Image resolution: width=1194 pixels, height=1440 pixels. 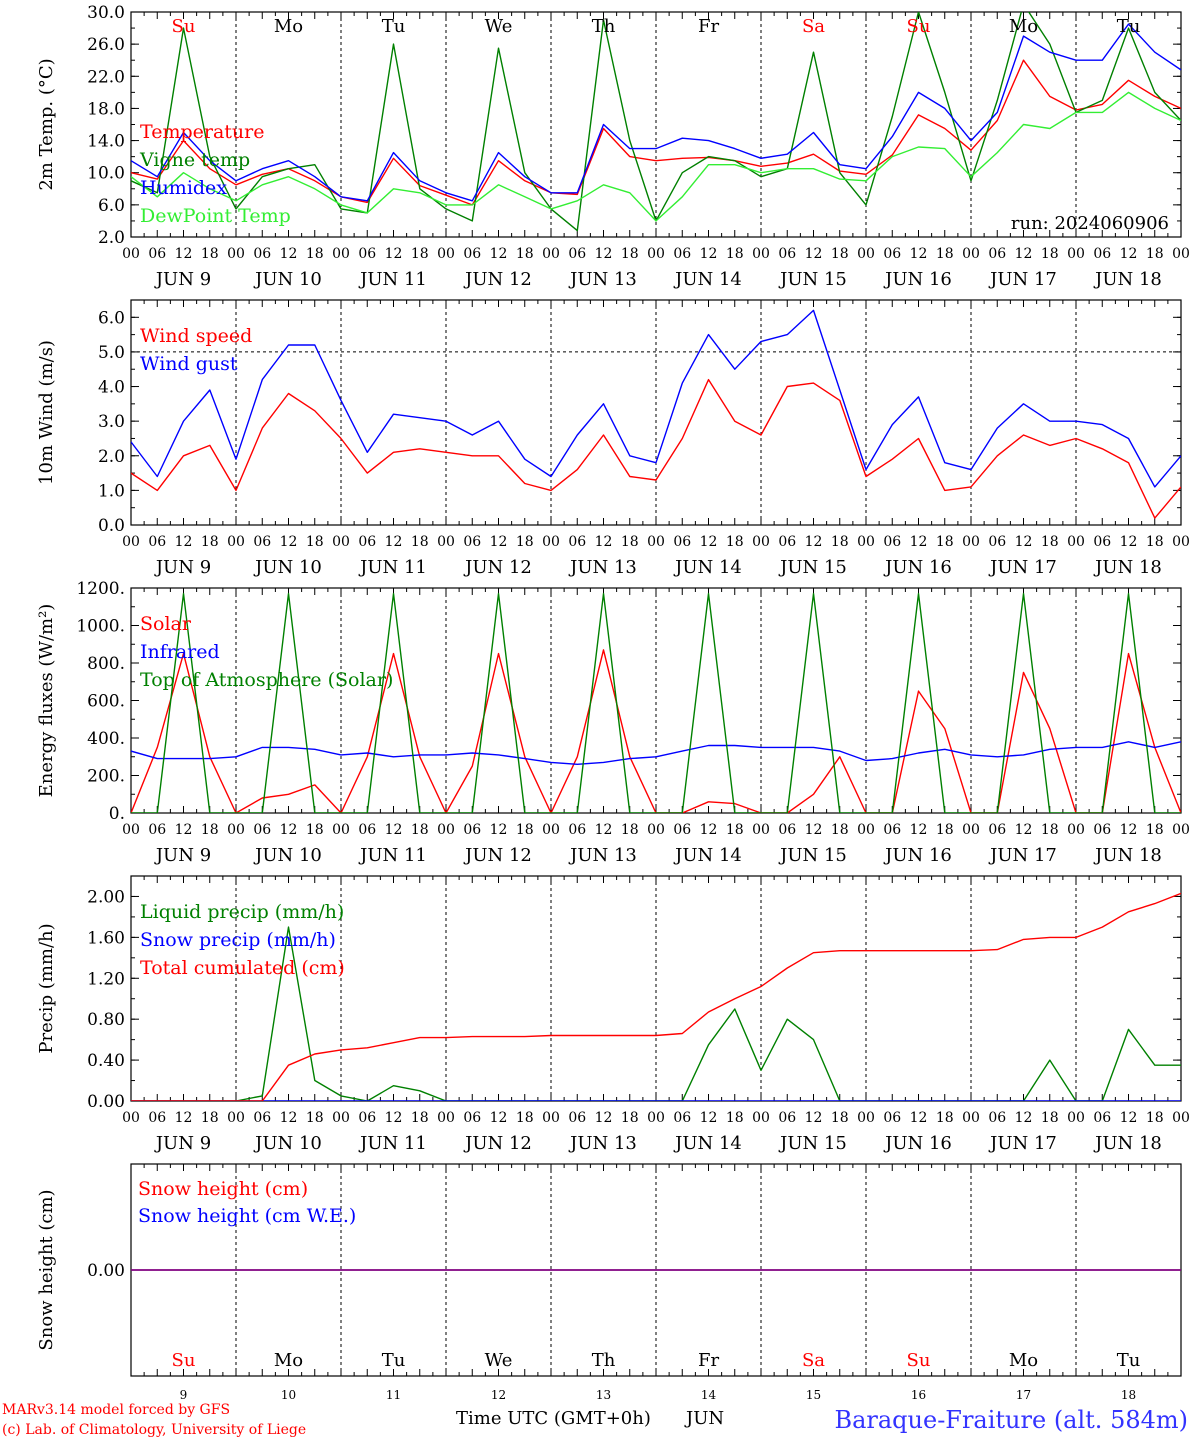 What do you see at coordinates (184, 1395) in the screenshot?
I see `day-number: 9` at bounding box center [184, 1395].